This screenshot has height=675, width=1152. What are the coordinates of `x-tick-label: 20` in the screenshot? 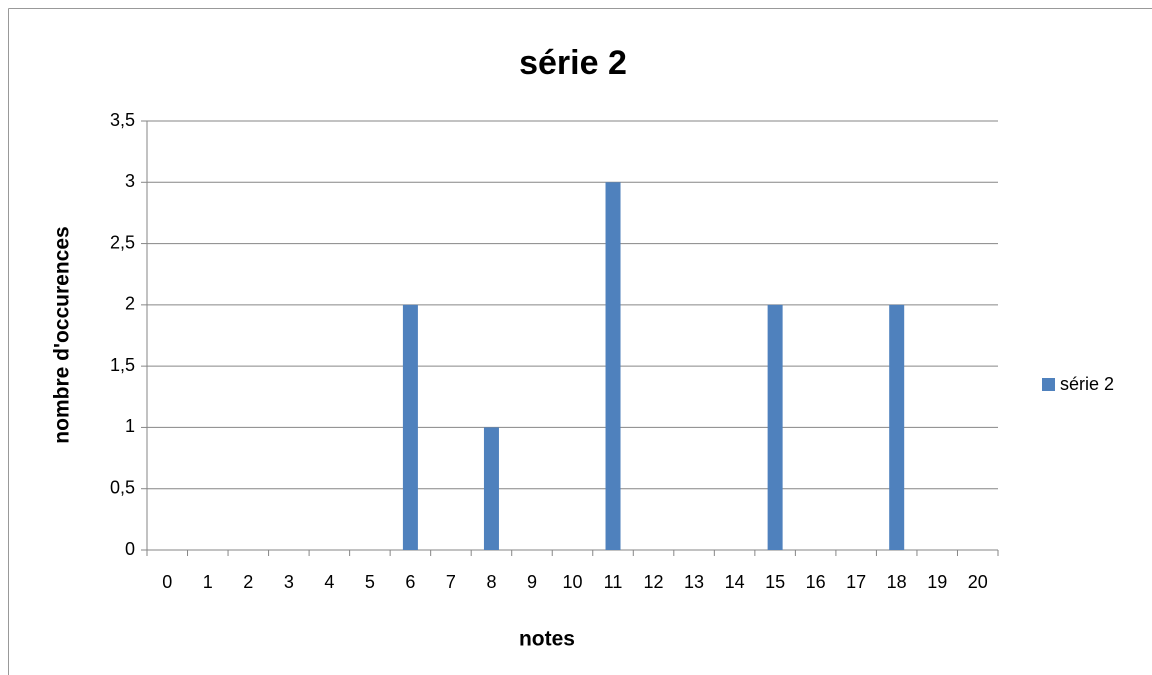 It's located at (978, 582).